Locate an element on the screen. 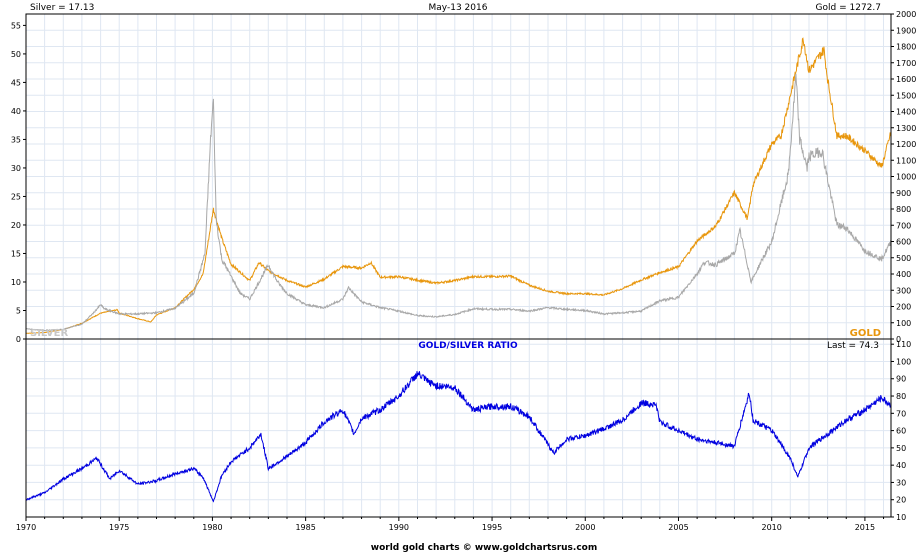 The height and width of the screenshot is (552, 917). year-tick-label: 1980 is located at coordinates (212, 527).